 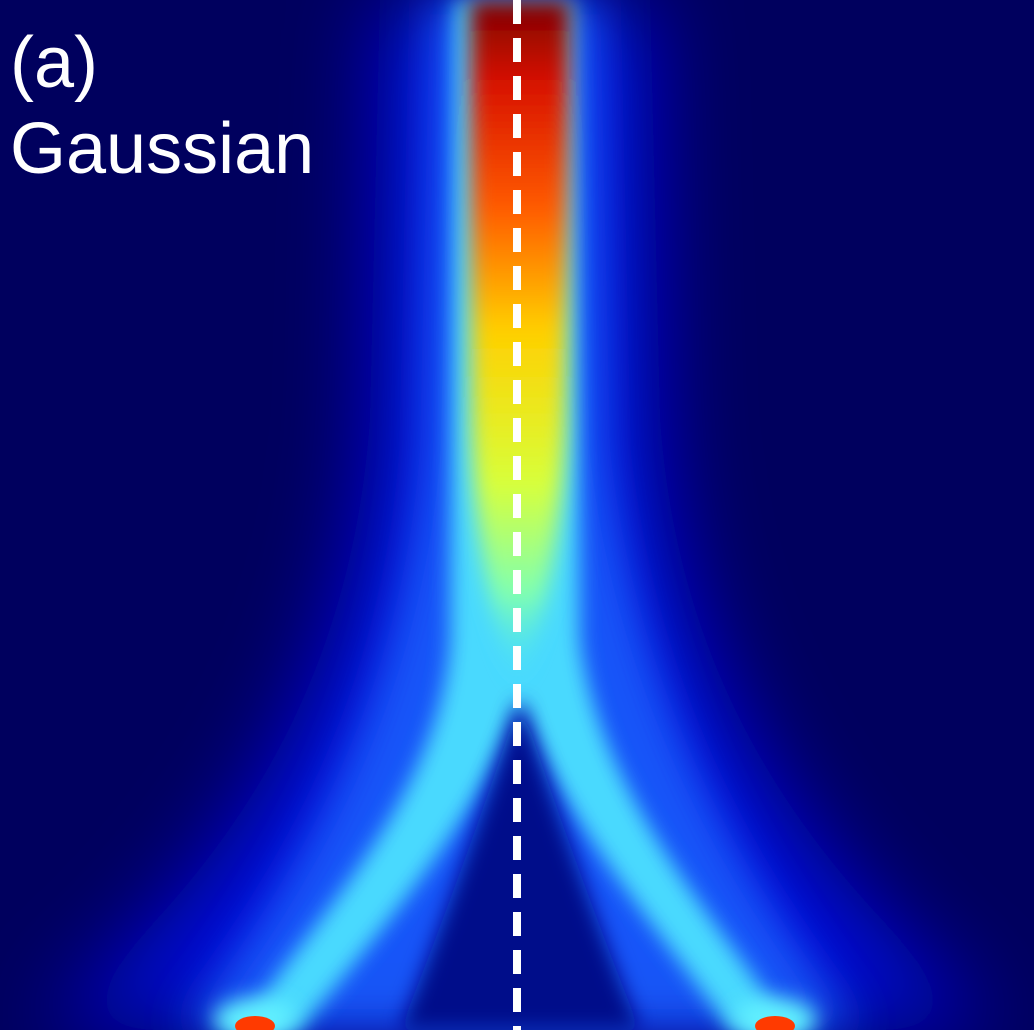 I want to click on panel-label: (a) Gaussian, so click(x=162, y=106).